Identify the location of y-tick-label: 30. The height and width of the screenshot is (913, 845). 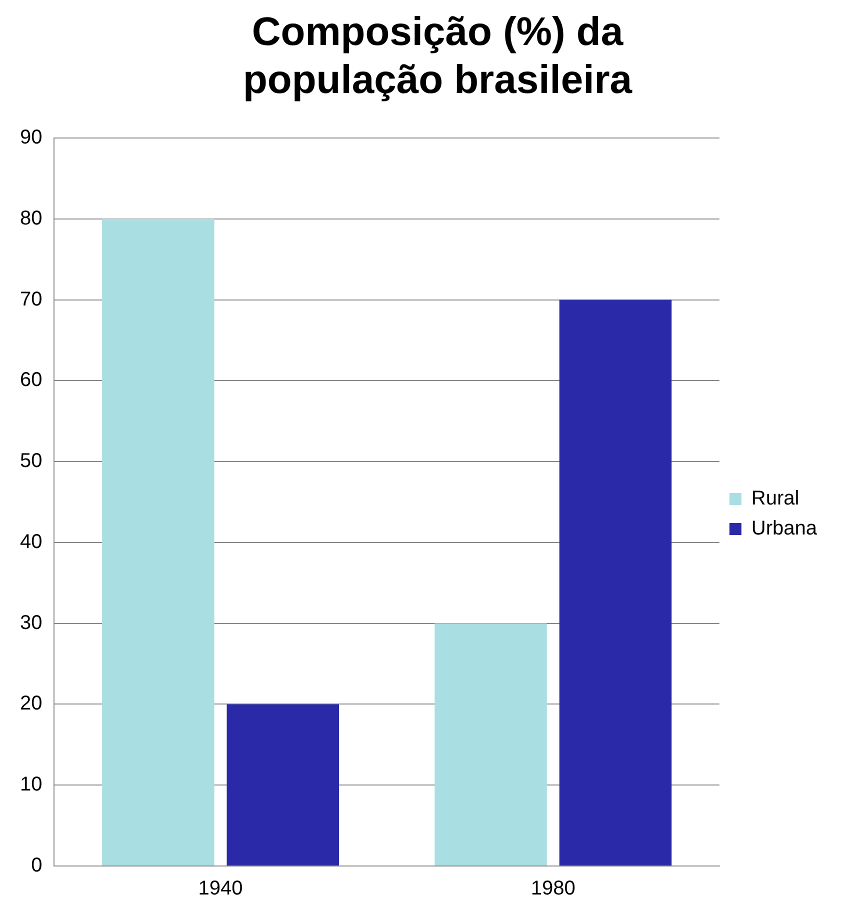
(31, 623).